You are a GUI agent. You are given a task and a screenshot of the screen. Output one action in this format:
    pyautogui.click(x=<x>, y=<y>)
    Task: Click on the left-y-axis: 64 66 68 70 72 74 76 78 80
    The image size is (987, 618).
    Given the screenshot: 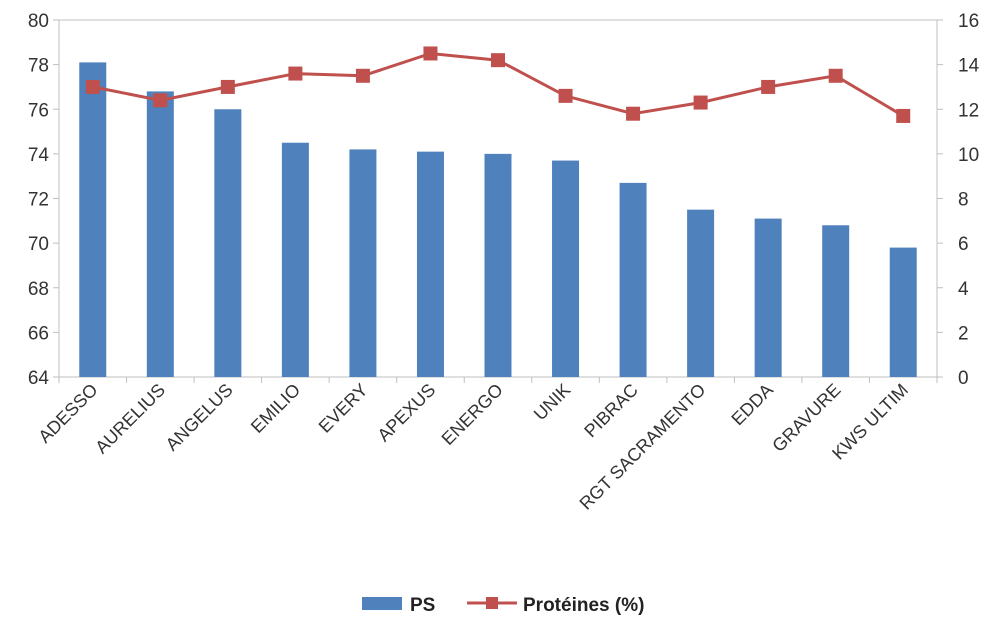 What is the action you would take?
    pyautogui.click(x=43, y=200)
    